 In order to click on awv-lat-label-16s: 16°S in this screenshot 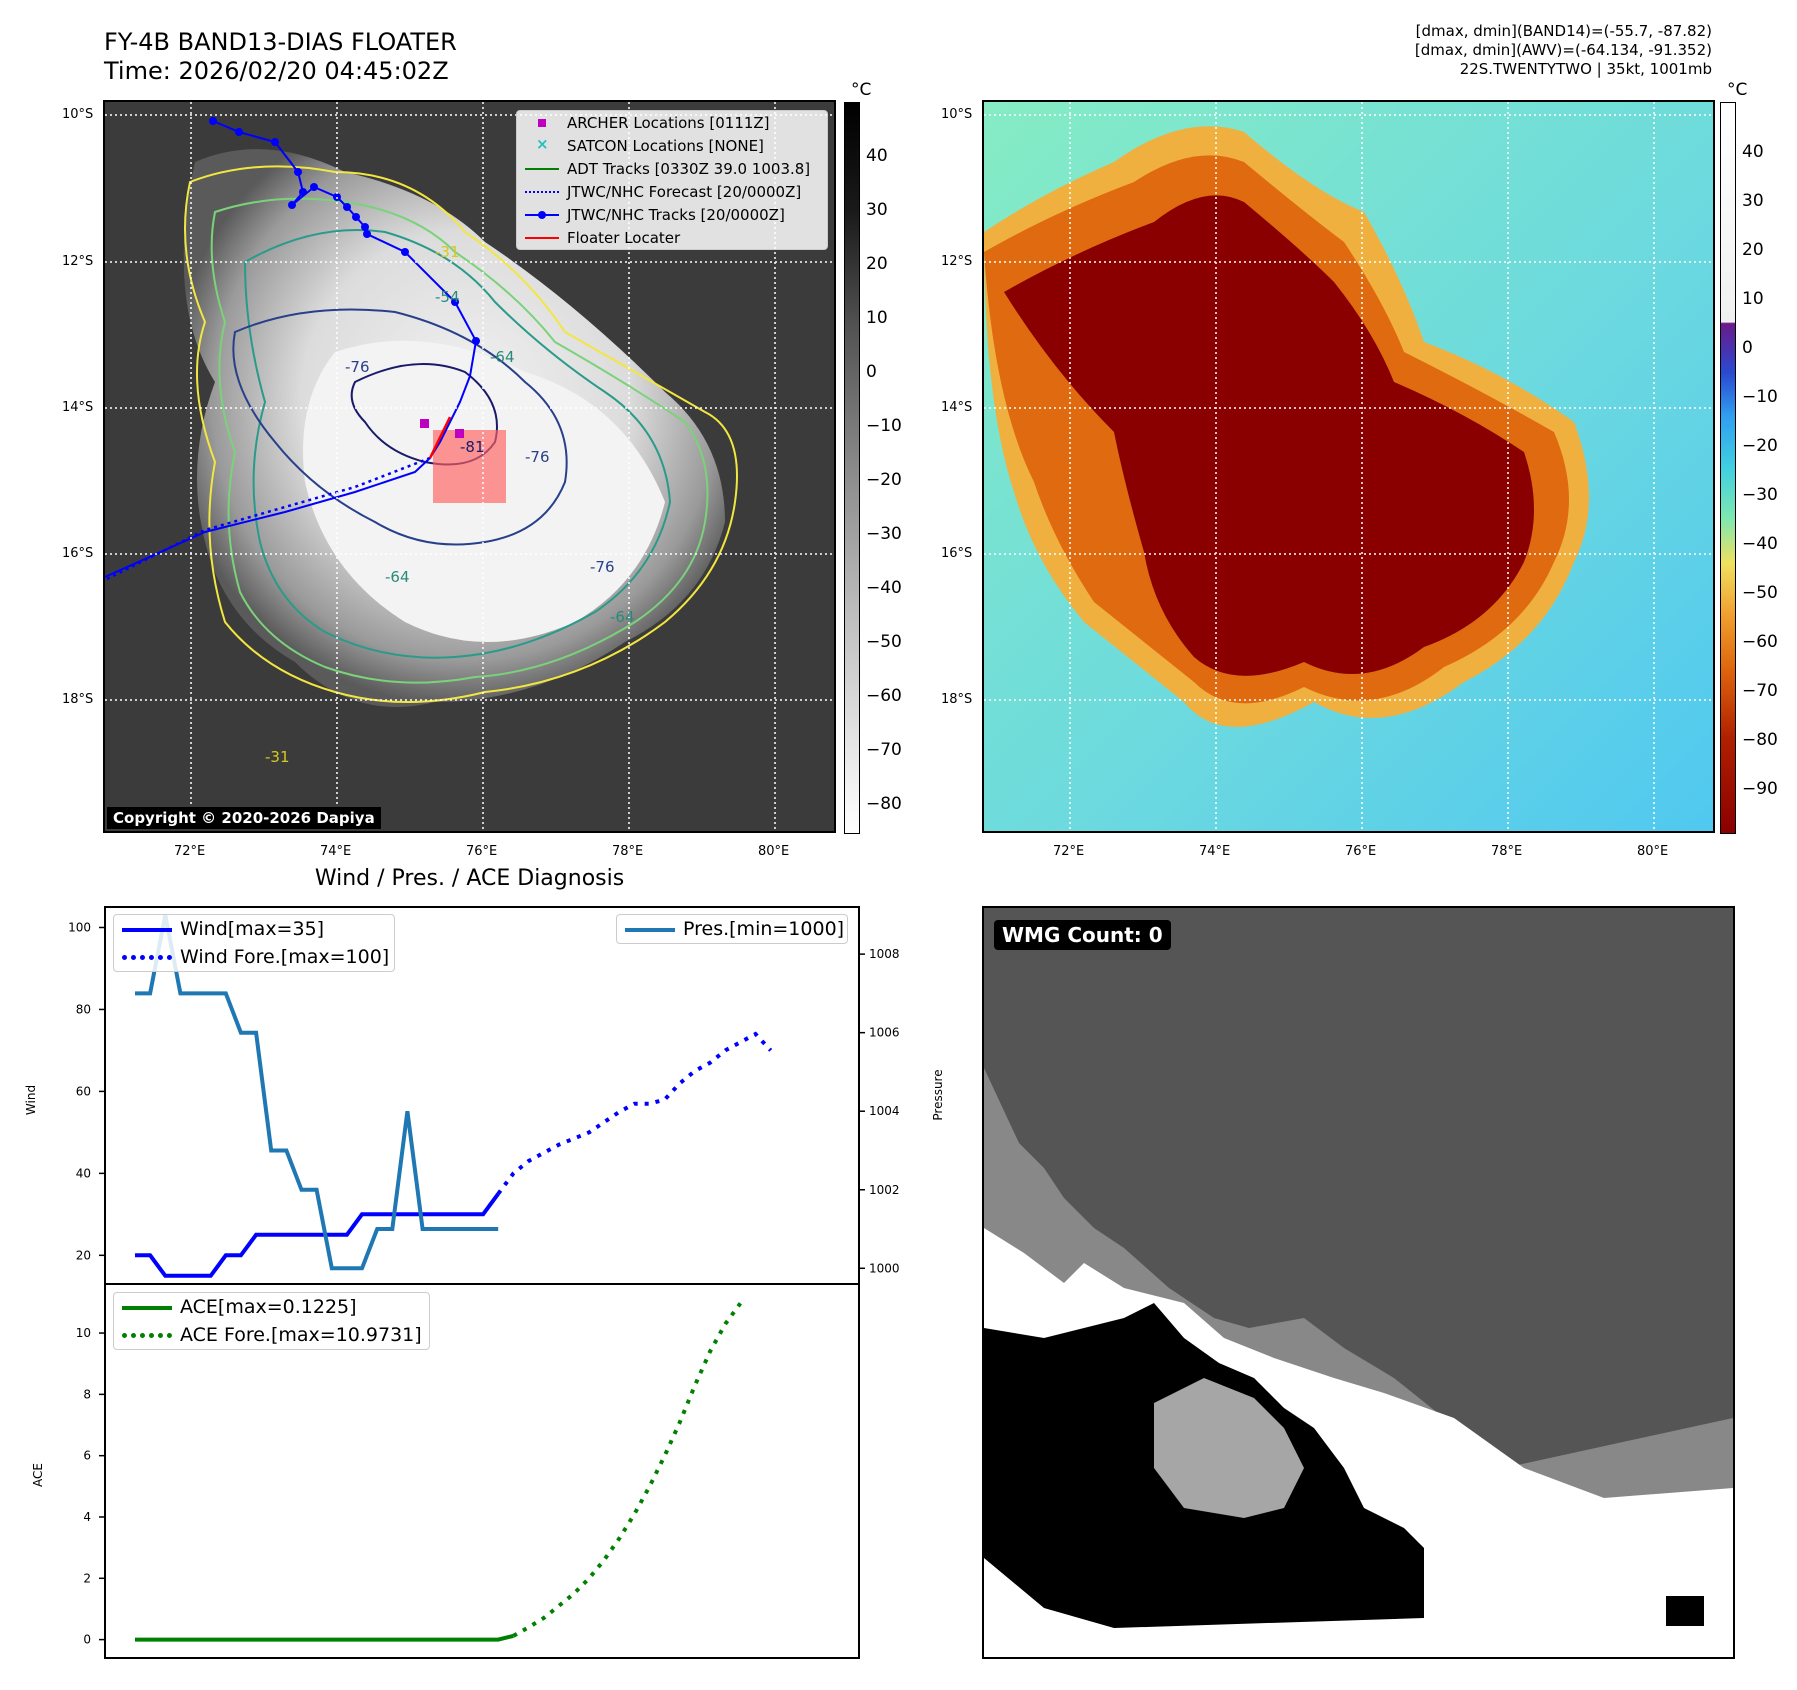, I will do `click(957, 553)`.